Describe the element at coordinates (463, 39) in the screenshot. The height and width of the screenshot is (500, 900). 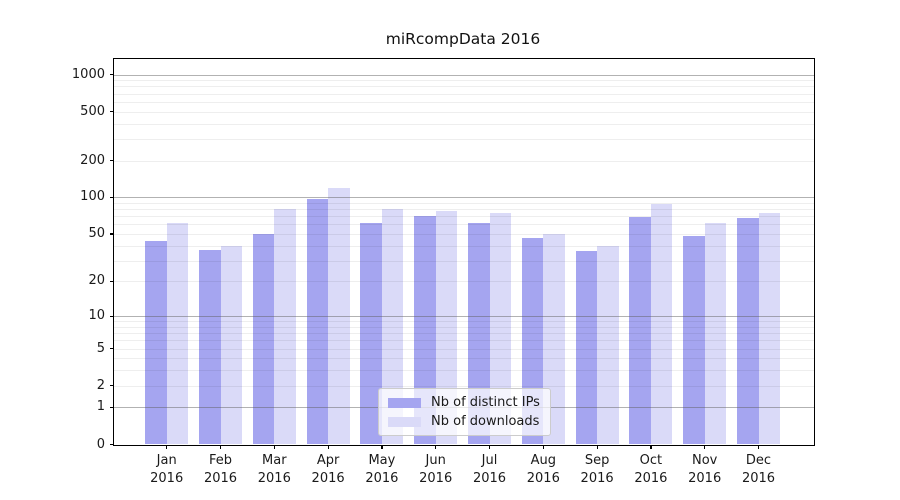
I see `chart-title: miRcompData 2016` at that location.